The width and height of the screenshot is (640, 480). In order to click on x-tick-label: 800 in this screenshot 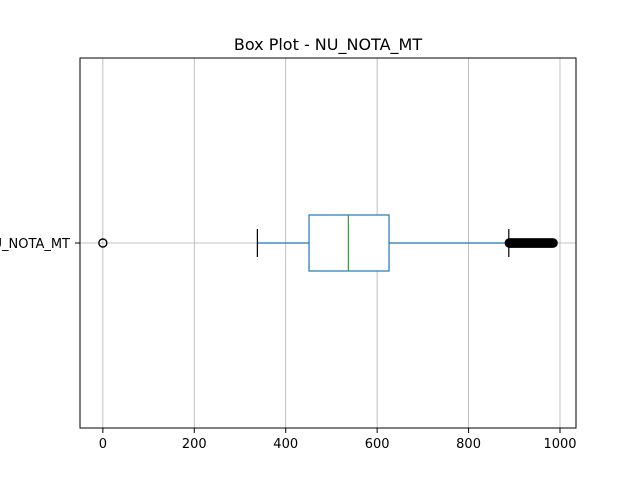, I will do `click(468, 444)`.